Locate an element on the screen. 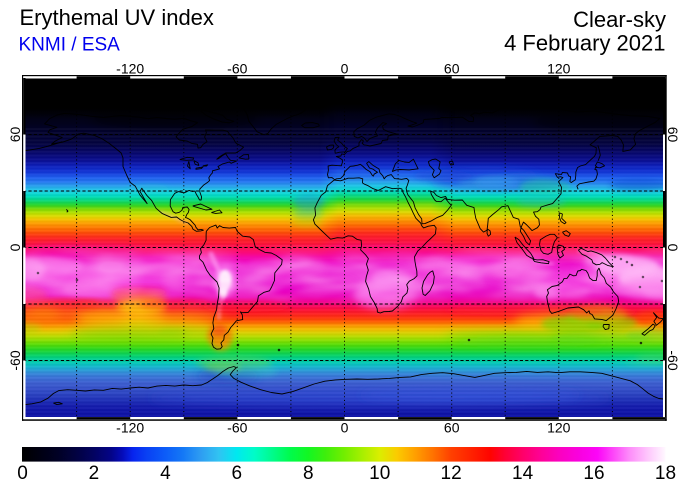 The image size is (688, 490). svg-text: 4 is located at coordinates (165, 473).